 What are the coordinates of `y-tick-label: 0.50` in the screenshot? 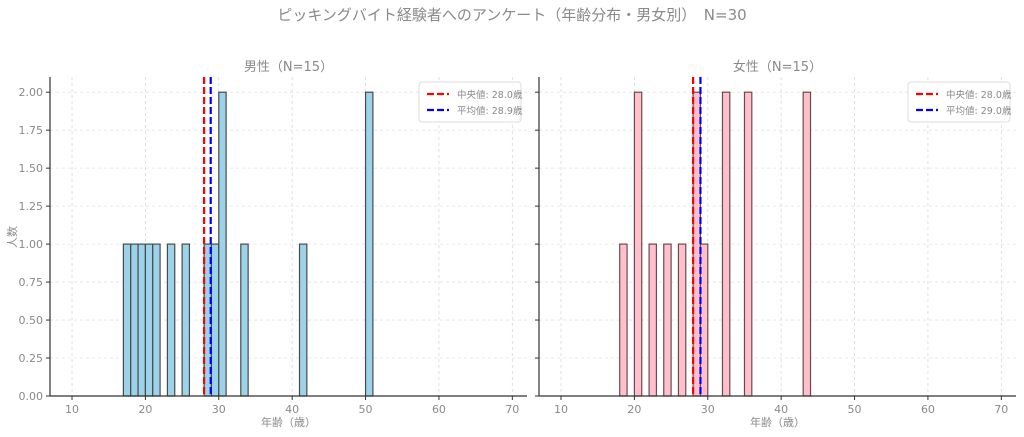 It's located at (31, 320).